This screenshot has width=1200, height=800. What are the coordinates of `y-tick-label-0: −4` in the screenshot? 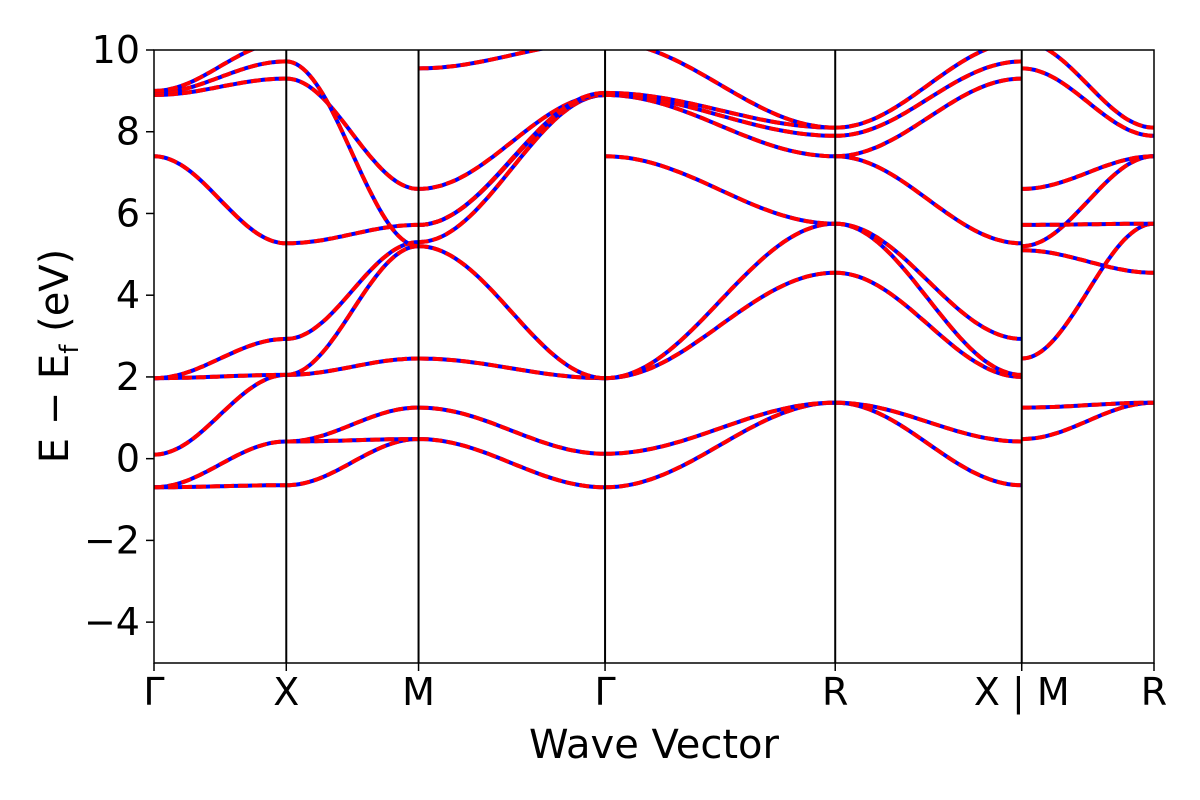 It's located at (112, 622).